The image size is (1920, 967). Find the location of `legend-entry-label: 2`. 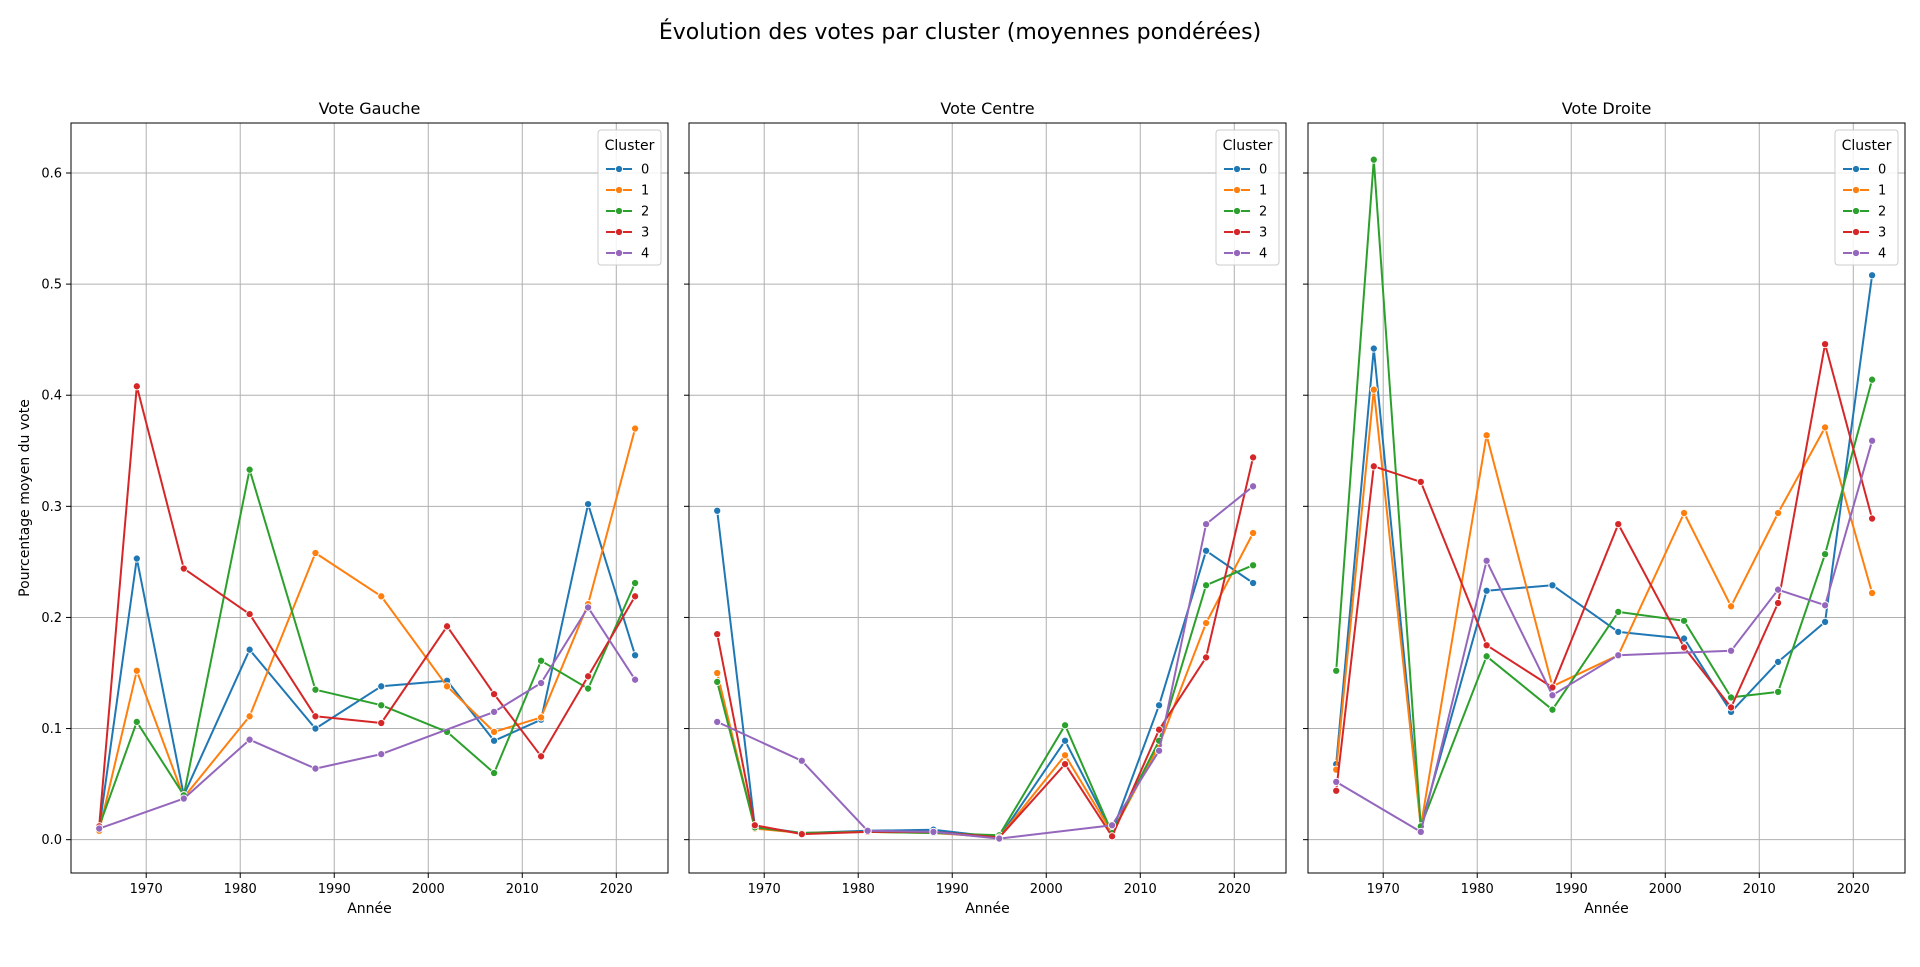

legend-entry-label: 2 is located at coordinates (1263, 212).